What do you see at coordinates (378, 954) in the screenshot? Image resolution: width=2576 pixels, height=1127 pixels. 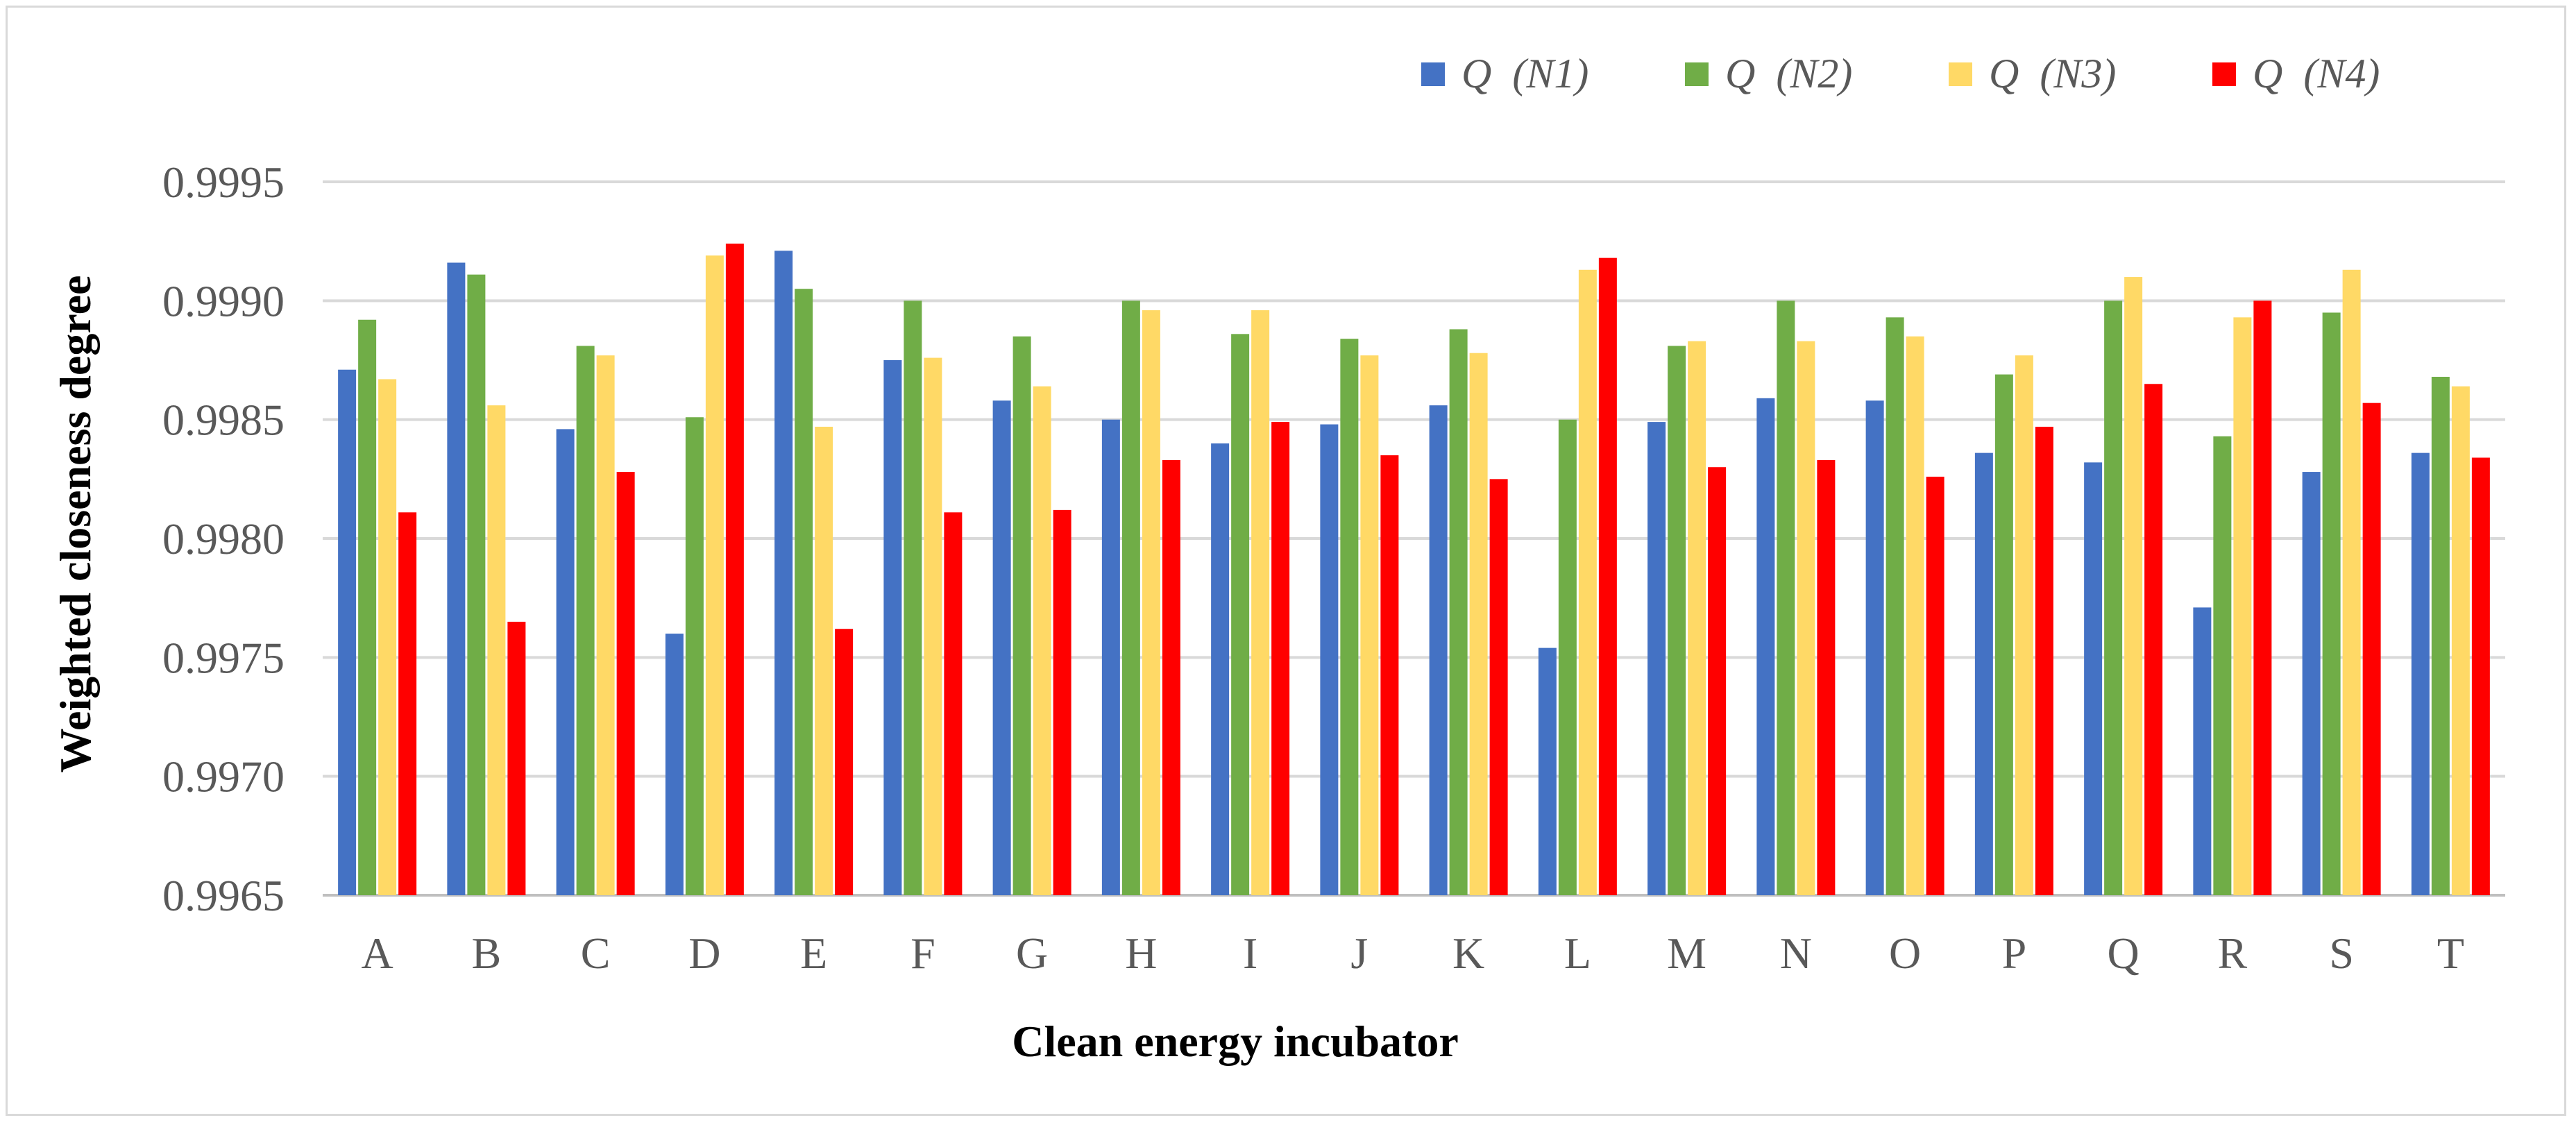 I see `x-tick-label: A` at bounding box center [378, 954].